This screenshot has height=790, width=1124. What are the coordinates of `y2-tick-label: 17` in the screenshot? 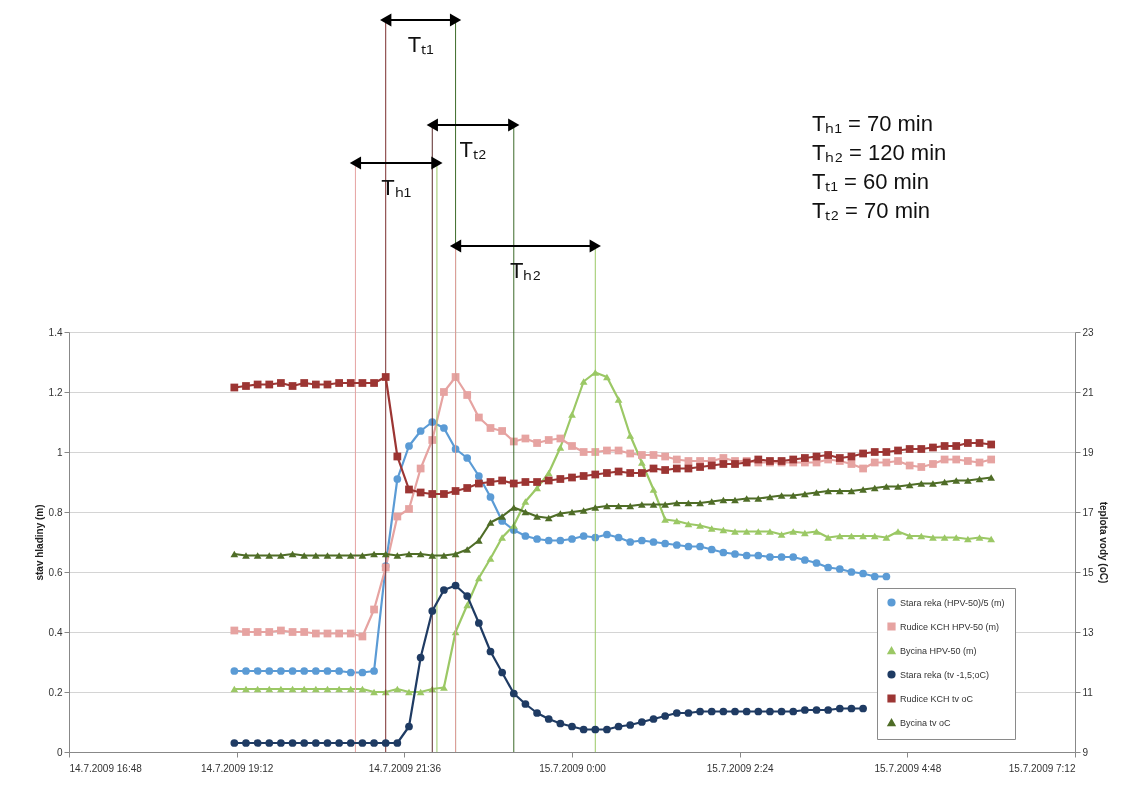 It's located at (1088, 512).